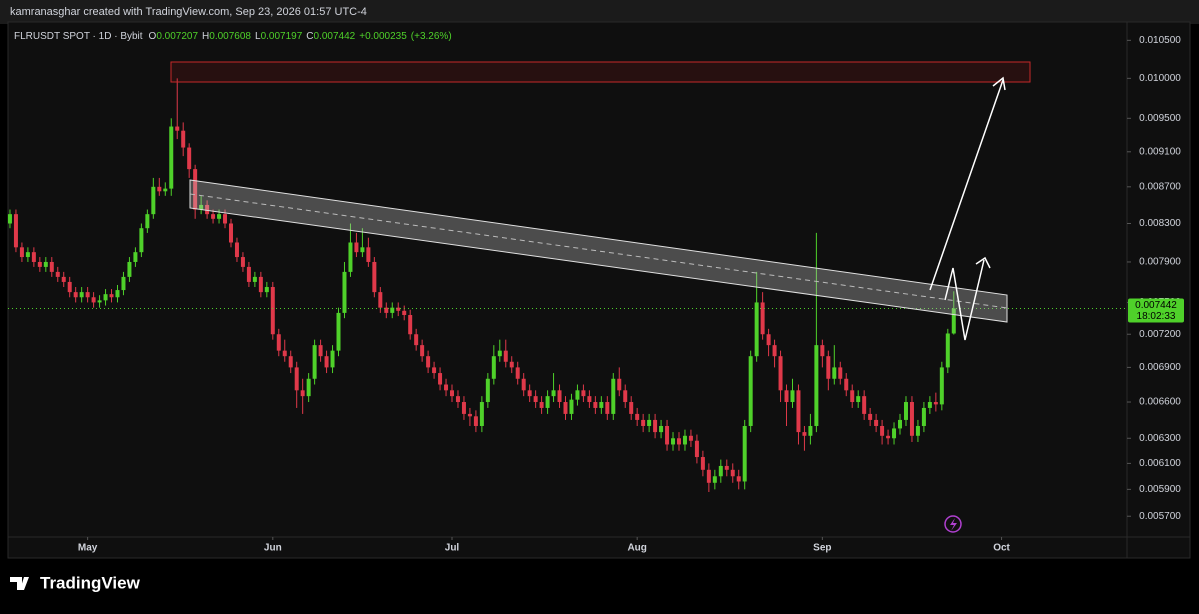  I want to click on credit-bar, so click(599, 12).